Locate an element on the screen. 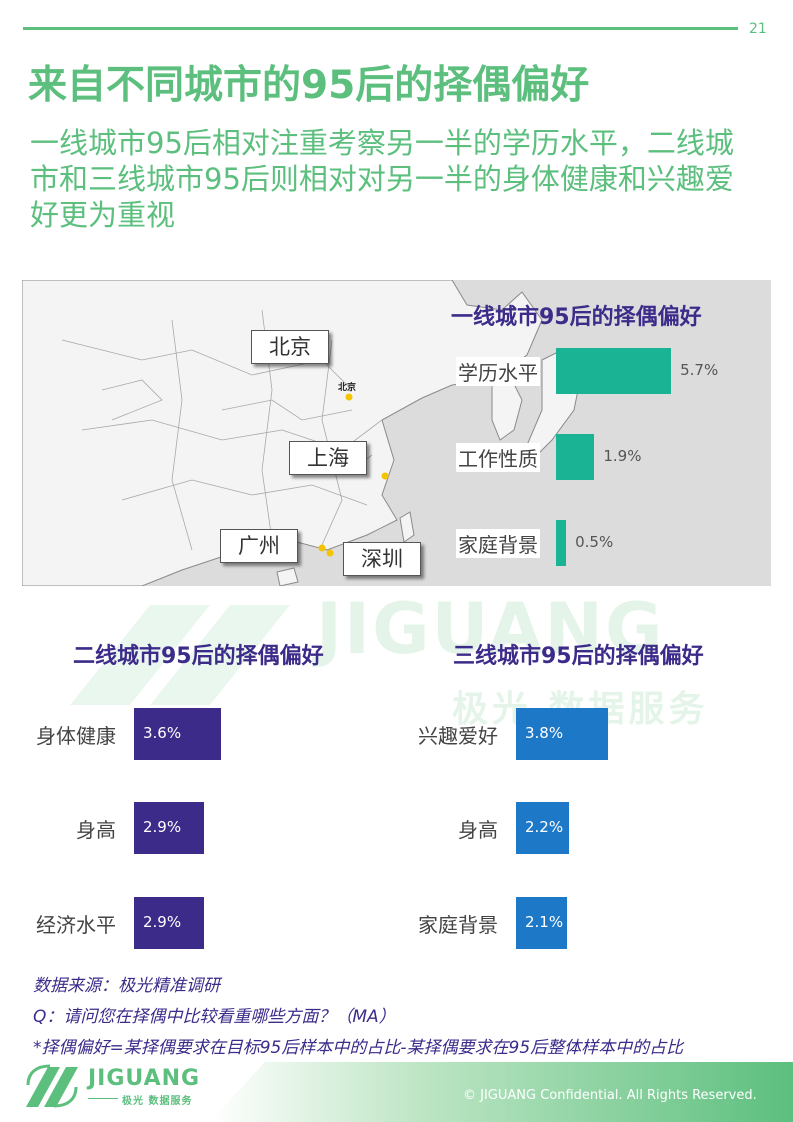 This screenshot has width=793, height=1122. city-markers is located at coordinates (353, 475).